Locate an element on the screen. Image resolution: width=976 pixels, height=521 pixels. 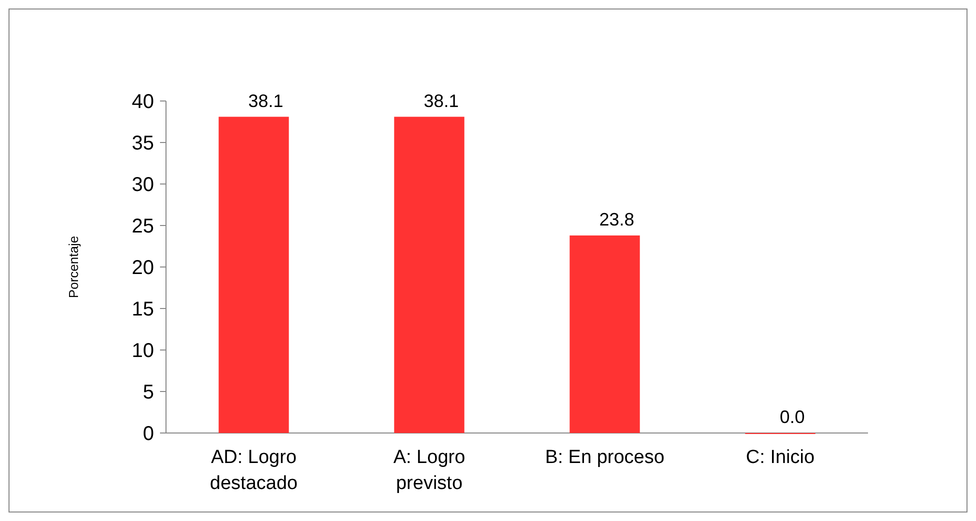
y-tick-label: 5 is located at coordinates (148, 393).